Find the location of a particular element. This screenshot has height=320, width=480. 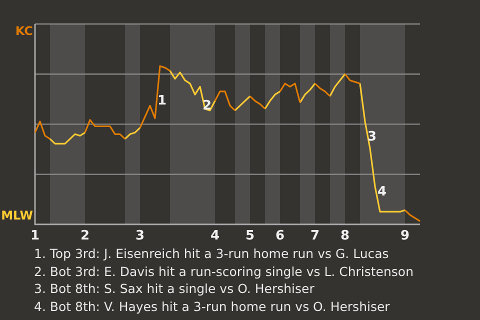

x-tick-label: 1 is located at coordinates (35, 236).